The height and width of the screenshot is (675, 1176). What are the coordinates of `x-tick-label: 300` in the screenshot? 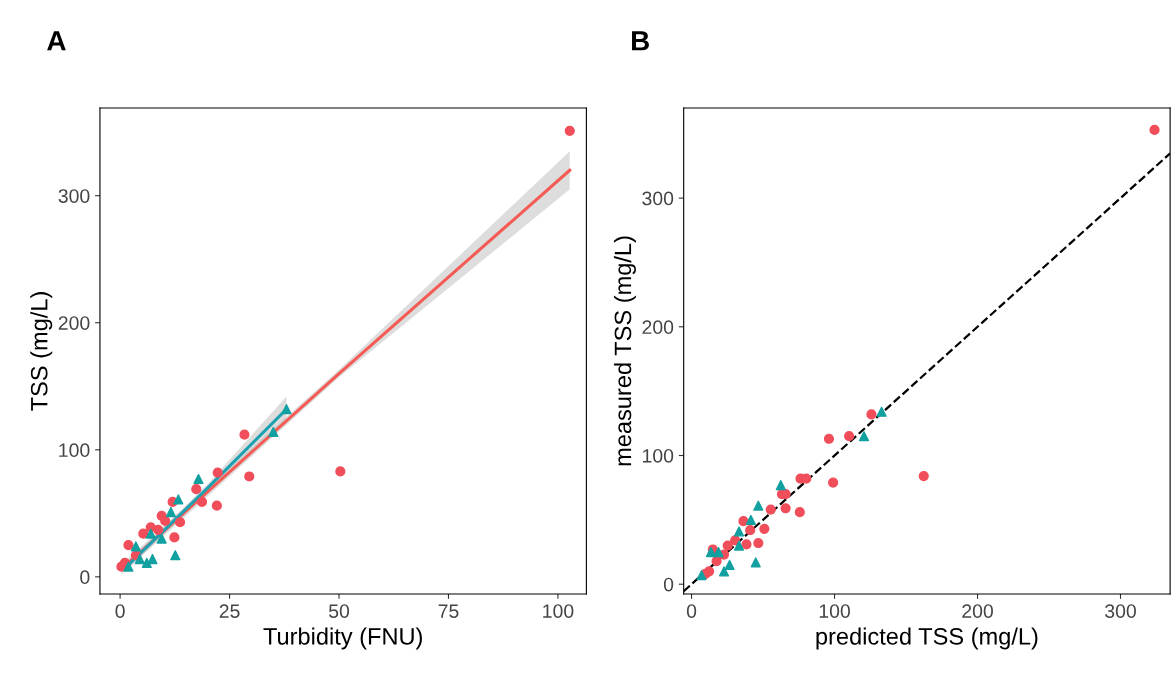 It's located at (1120, 611).